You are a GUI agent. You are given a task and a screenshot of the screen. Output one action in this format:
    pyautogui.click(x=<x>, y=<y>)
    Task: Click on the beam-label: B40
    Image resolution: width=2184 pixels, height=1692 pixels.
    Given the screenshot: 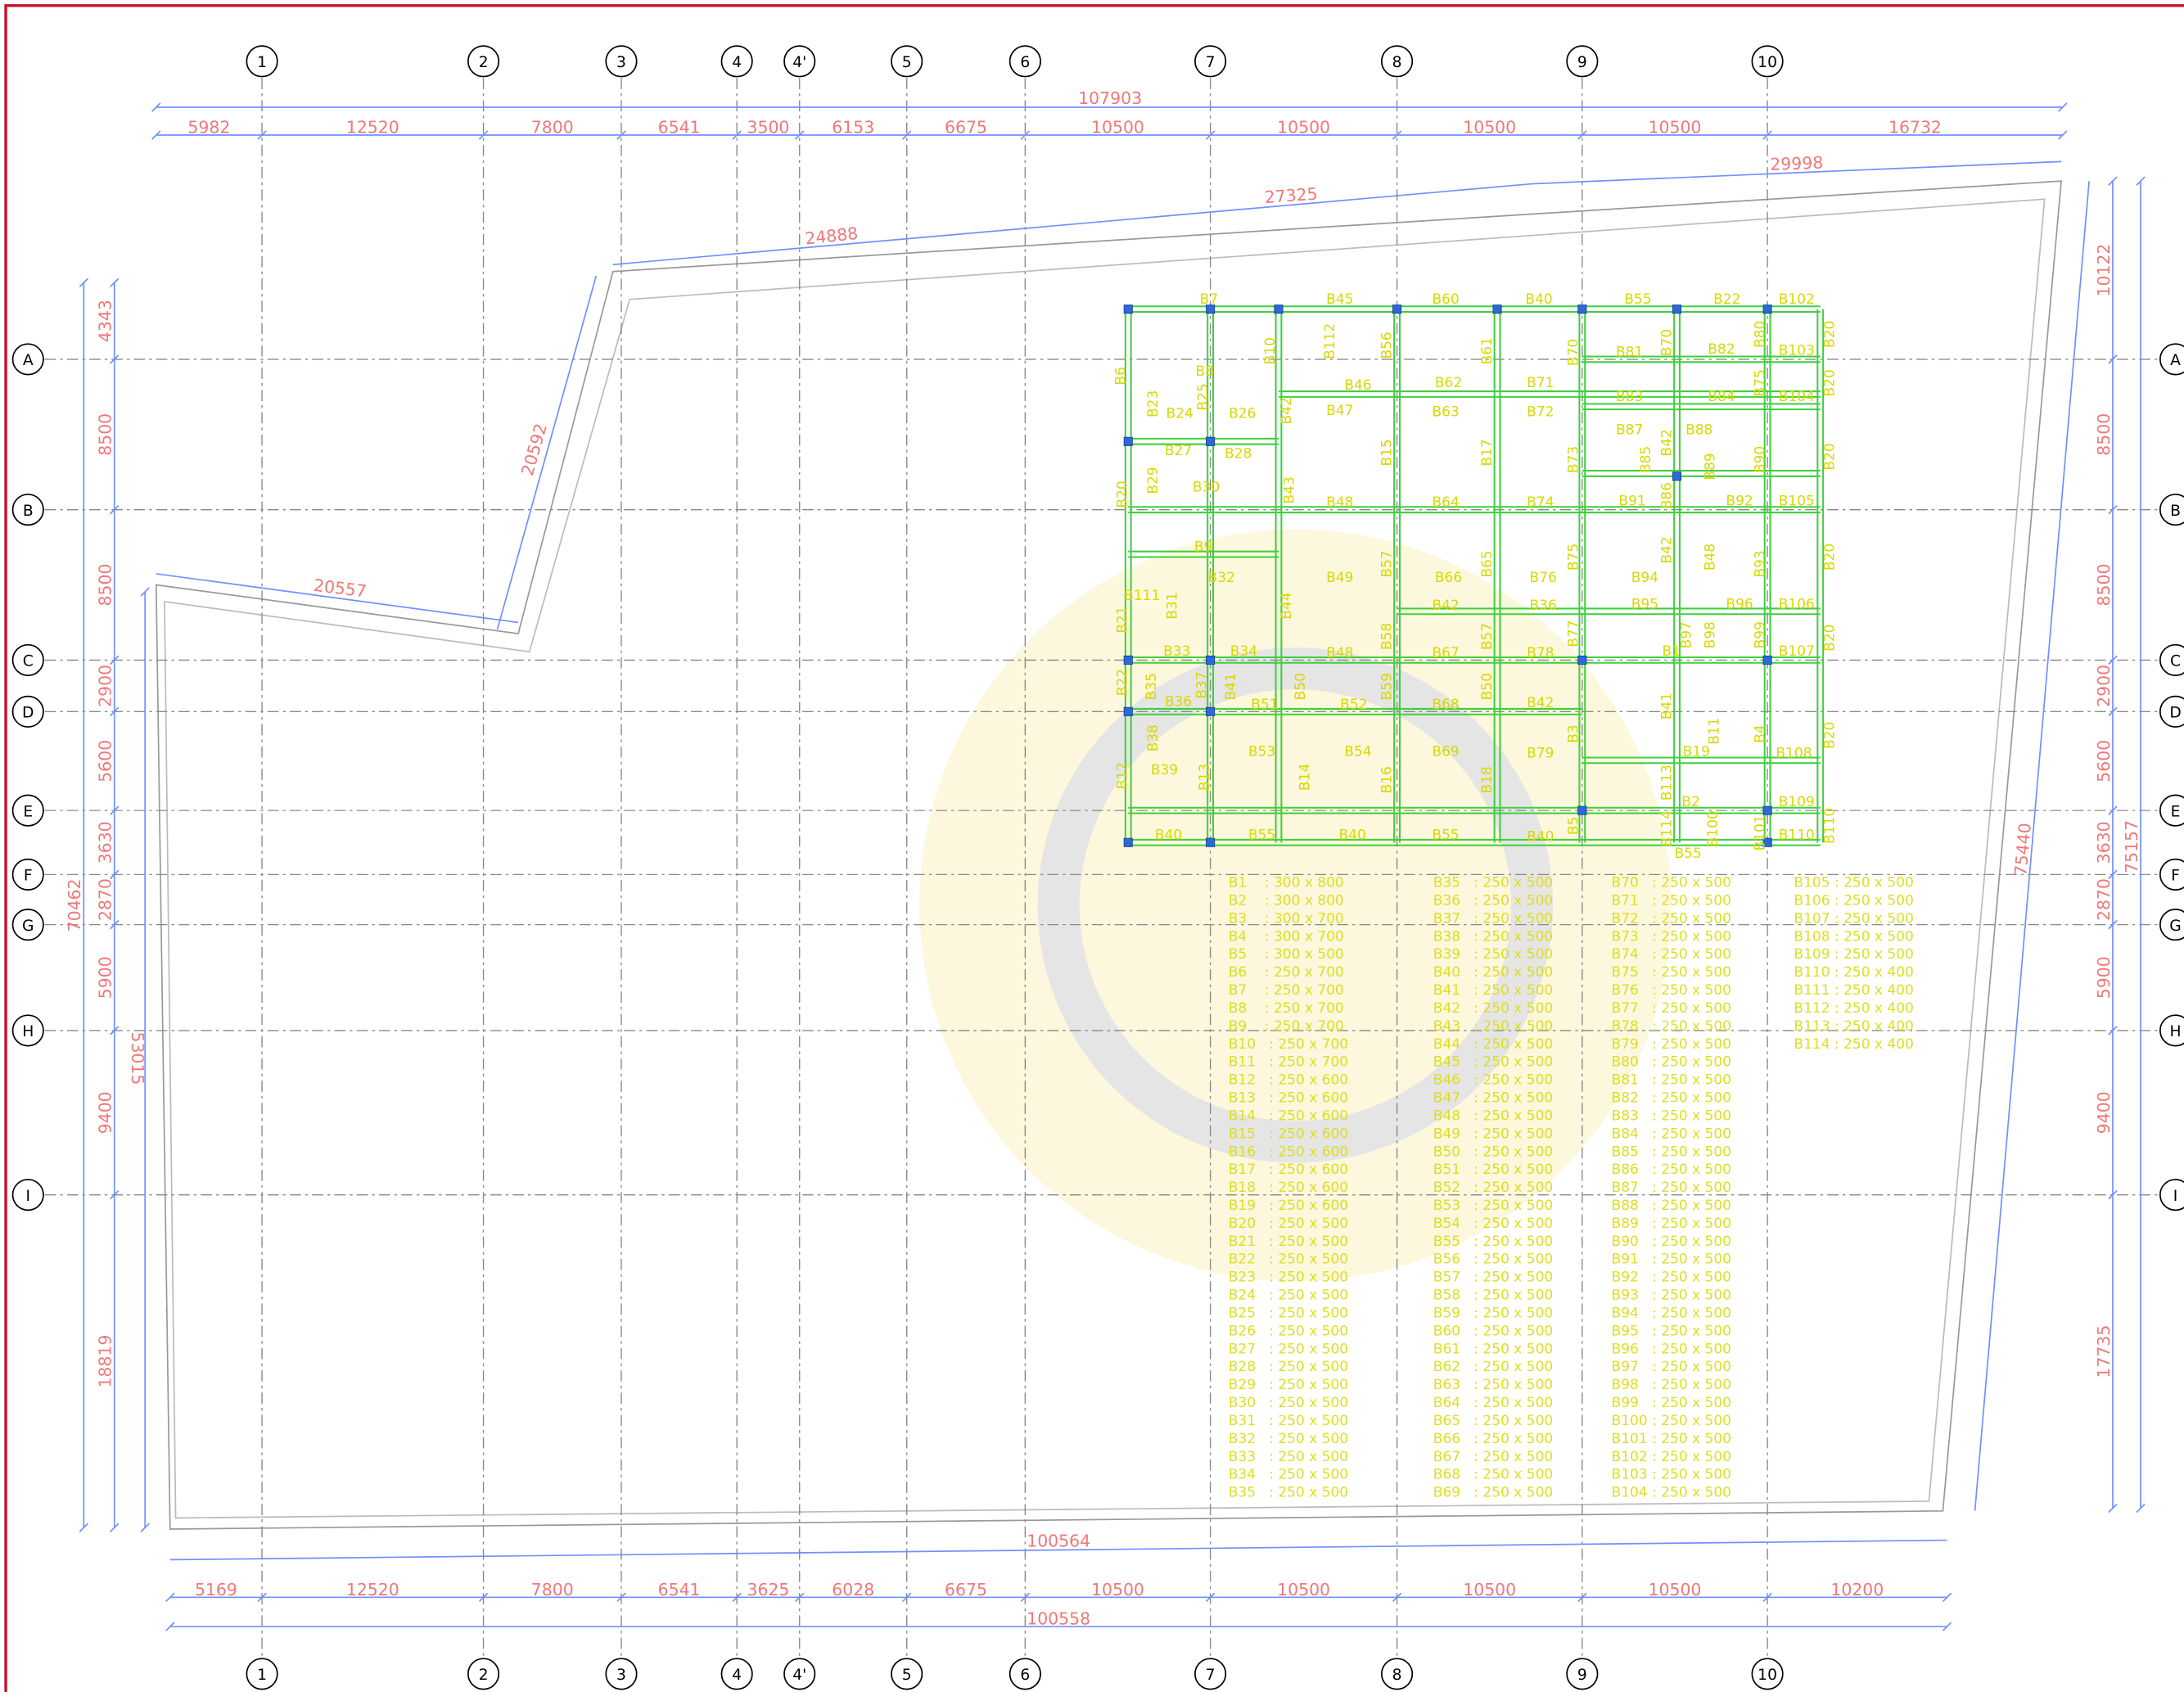 What is the action you would take?
    pyautogui.click(x=1169, y=836)
    